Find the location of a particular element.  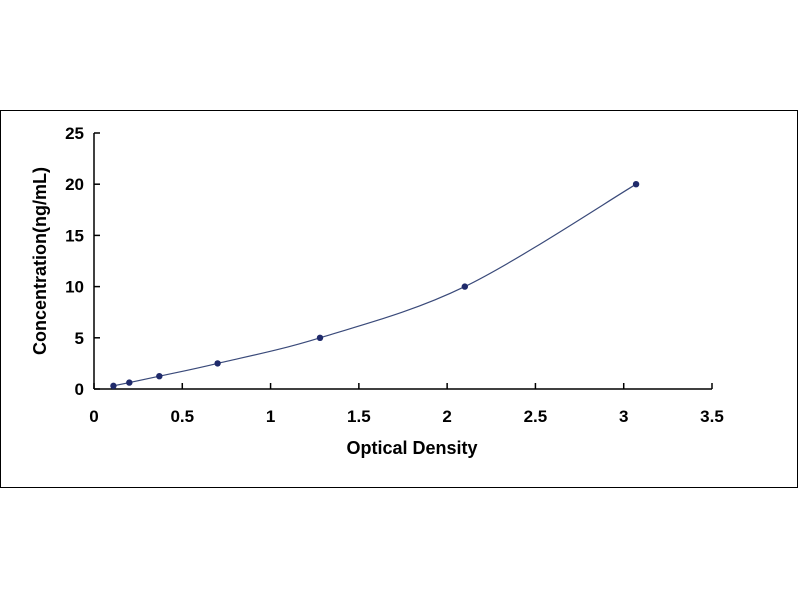

y-ticks: 0 5 10 15 20 25 is located at coordinates (82, 261).